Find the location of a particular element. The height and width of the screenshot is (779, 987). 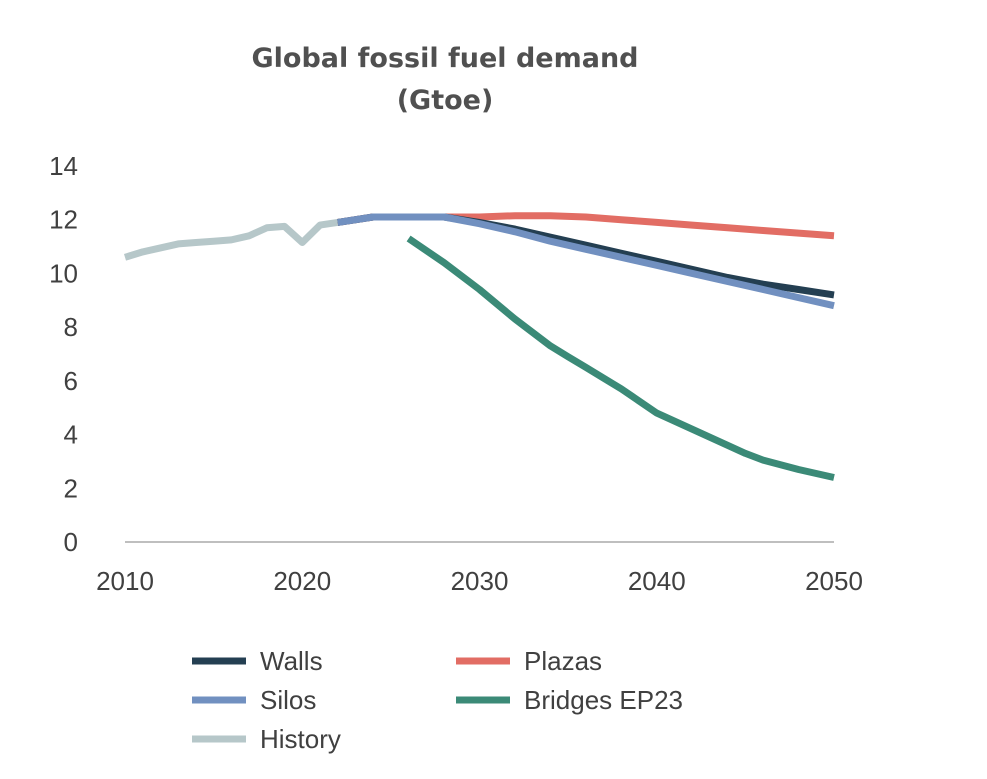

x-tick-label: 2020 is located at coordinates (302, 581).